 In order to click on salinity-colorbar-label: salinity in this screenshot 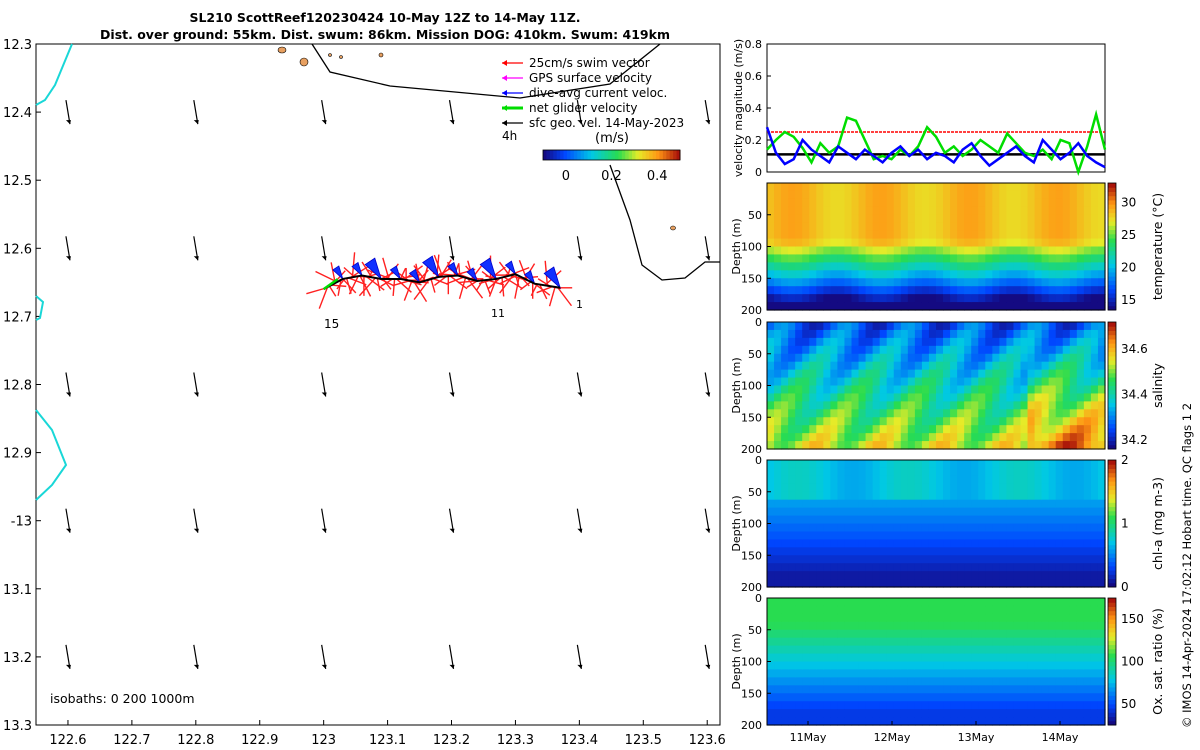, I will do `click(1157, 384)`.